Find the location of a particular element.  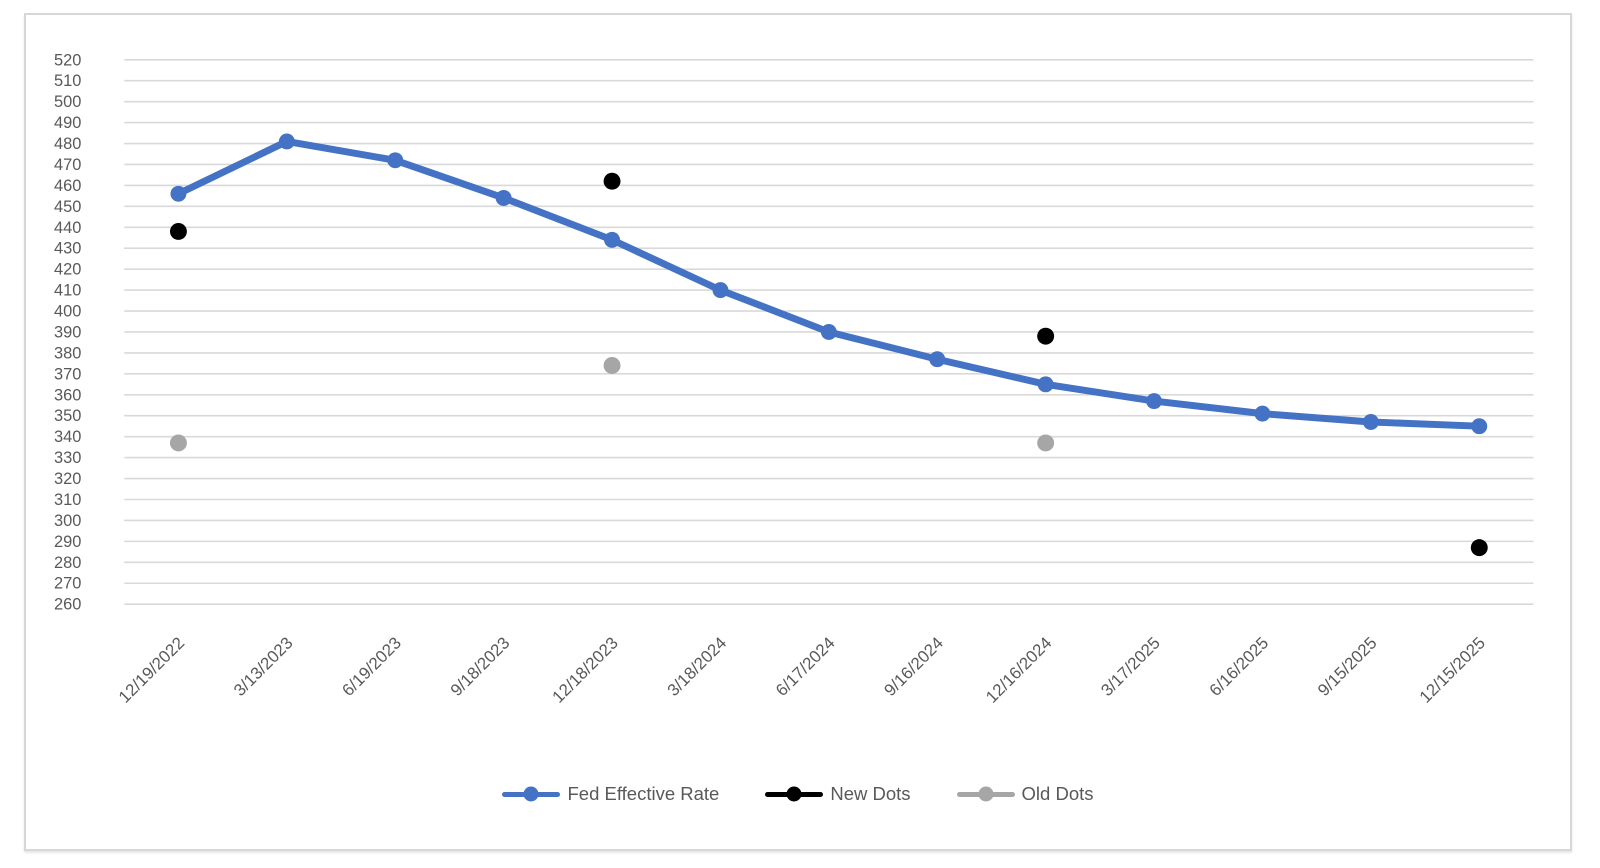

svg-text: 9/15/2025 is located at coordinates (1347, 666).